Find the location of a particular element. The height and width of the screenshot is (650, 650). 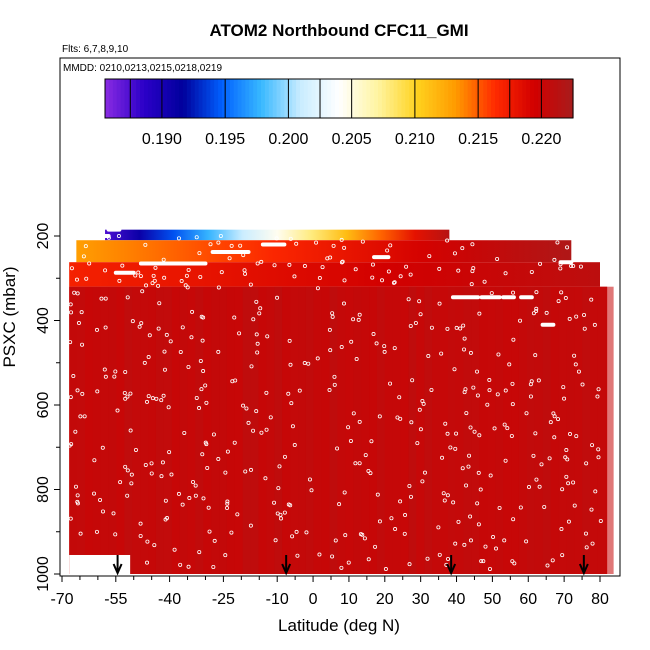

level-segments is located at coordinates (334, 277).